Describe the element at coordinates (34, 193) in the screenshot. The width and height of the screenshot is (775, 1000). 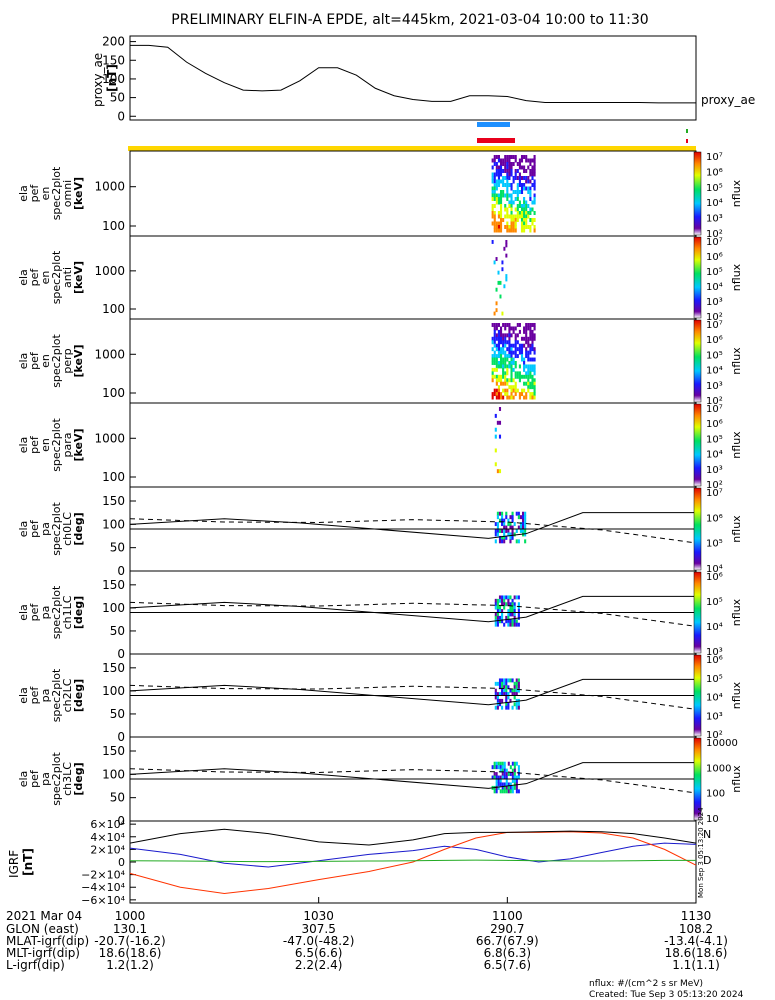
I see `y-axis-label-line: pef` at that location.